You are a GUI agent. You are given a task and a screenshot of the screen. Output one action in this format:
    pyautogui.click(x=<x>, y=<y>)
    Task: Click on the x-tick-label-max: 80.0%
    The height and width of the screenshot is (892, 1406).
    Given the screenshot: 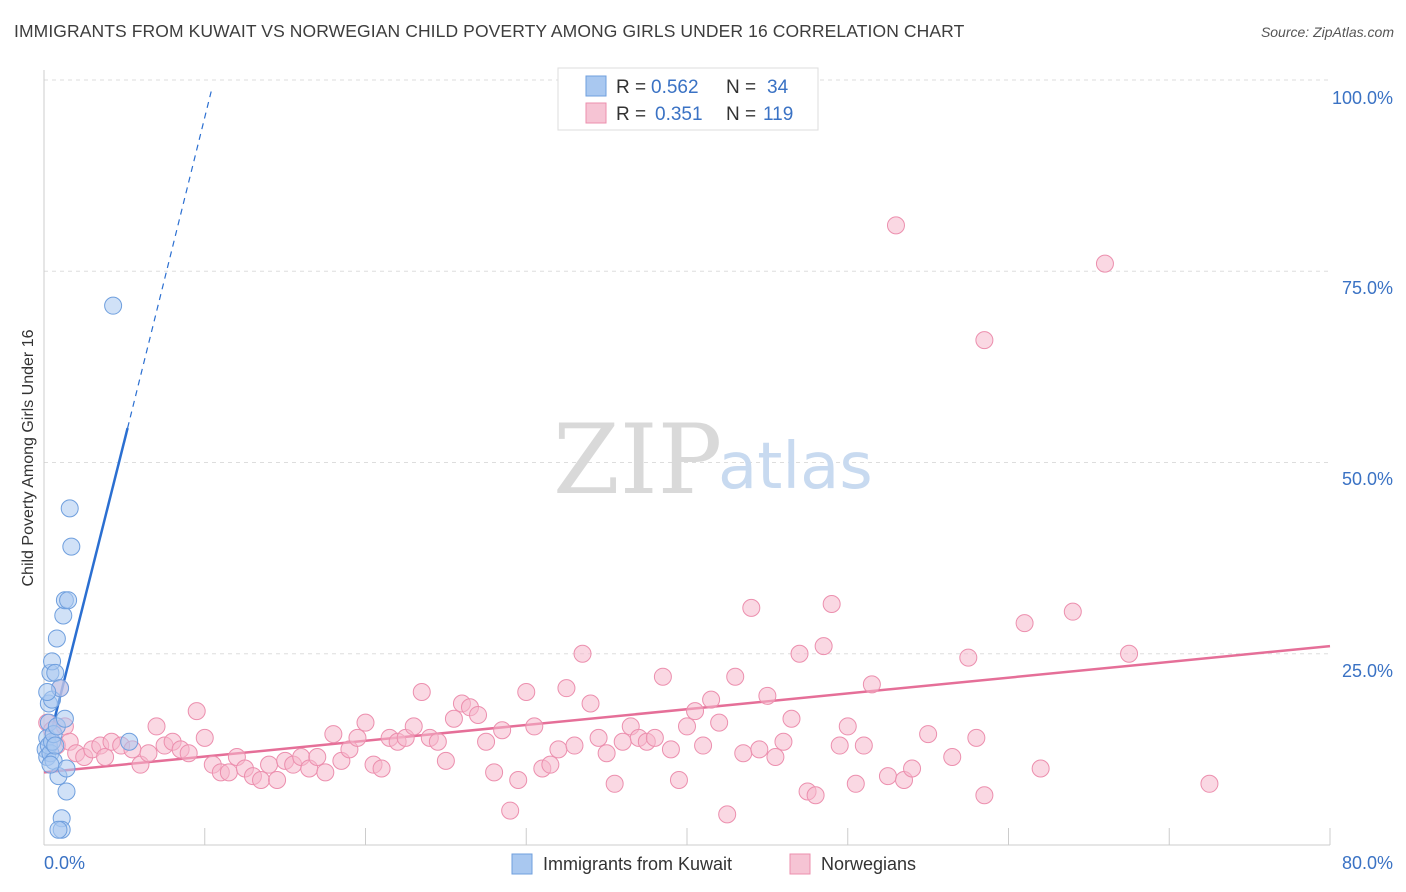 What is the action you would take?
    pyautogui.click(x=1367, y=863)
    